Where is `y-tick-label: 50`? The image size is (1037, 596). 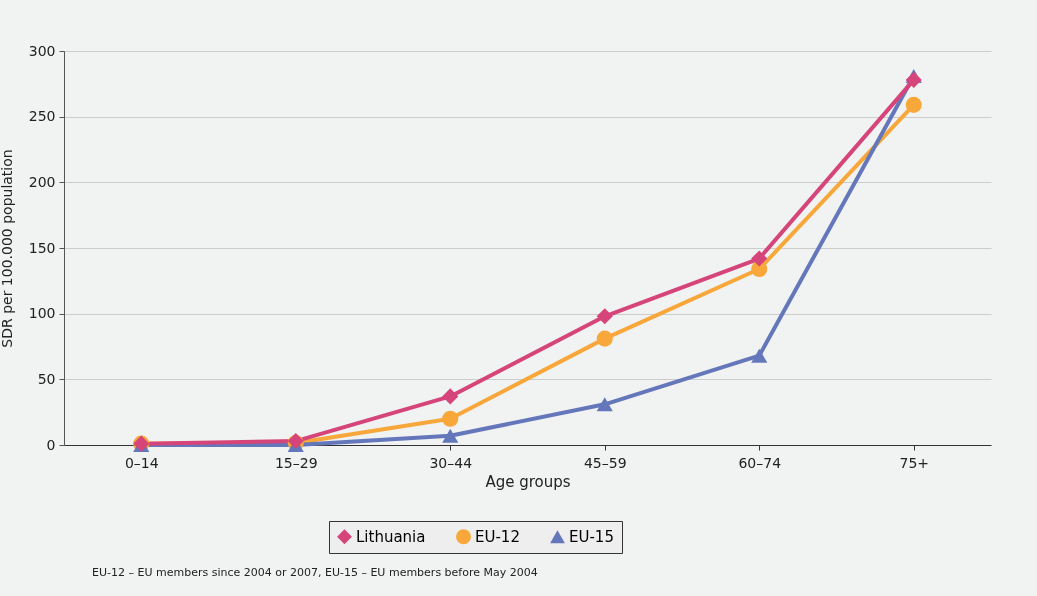
y-tick-label: 50 is located at coordinates (46, 378).